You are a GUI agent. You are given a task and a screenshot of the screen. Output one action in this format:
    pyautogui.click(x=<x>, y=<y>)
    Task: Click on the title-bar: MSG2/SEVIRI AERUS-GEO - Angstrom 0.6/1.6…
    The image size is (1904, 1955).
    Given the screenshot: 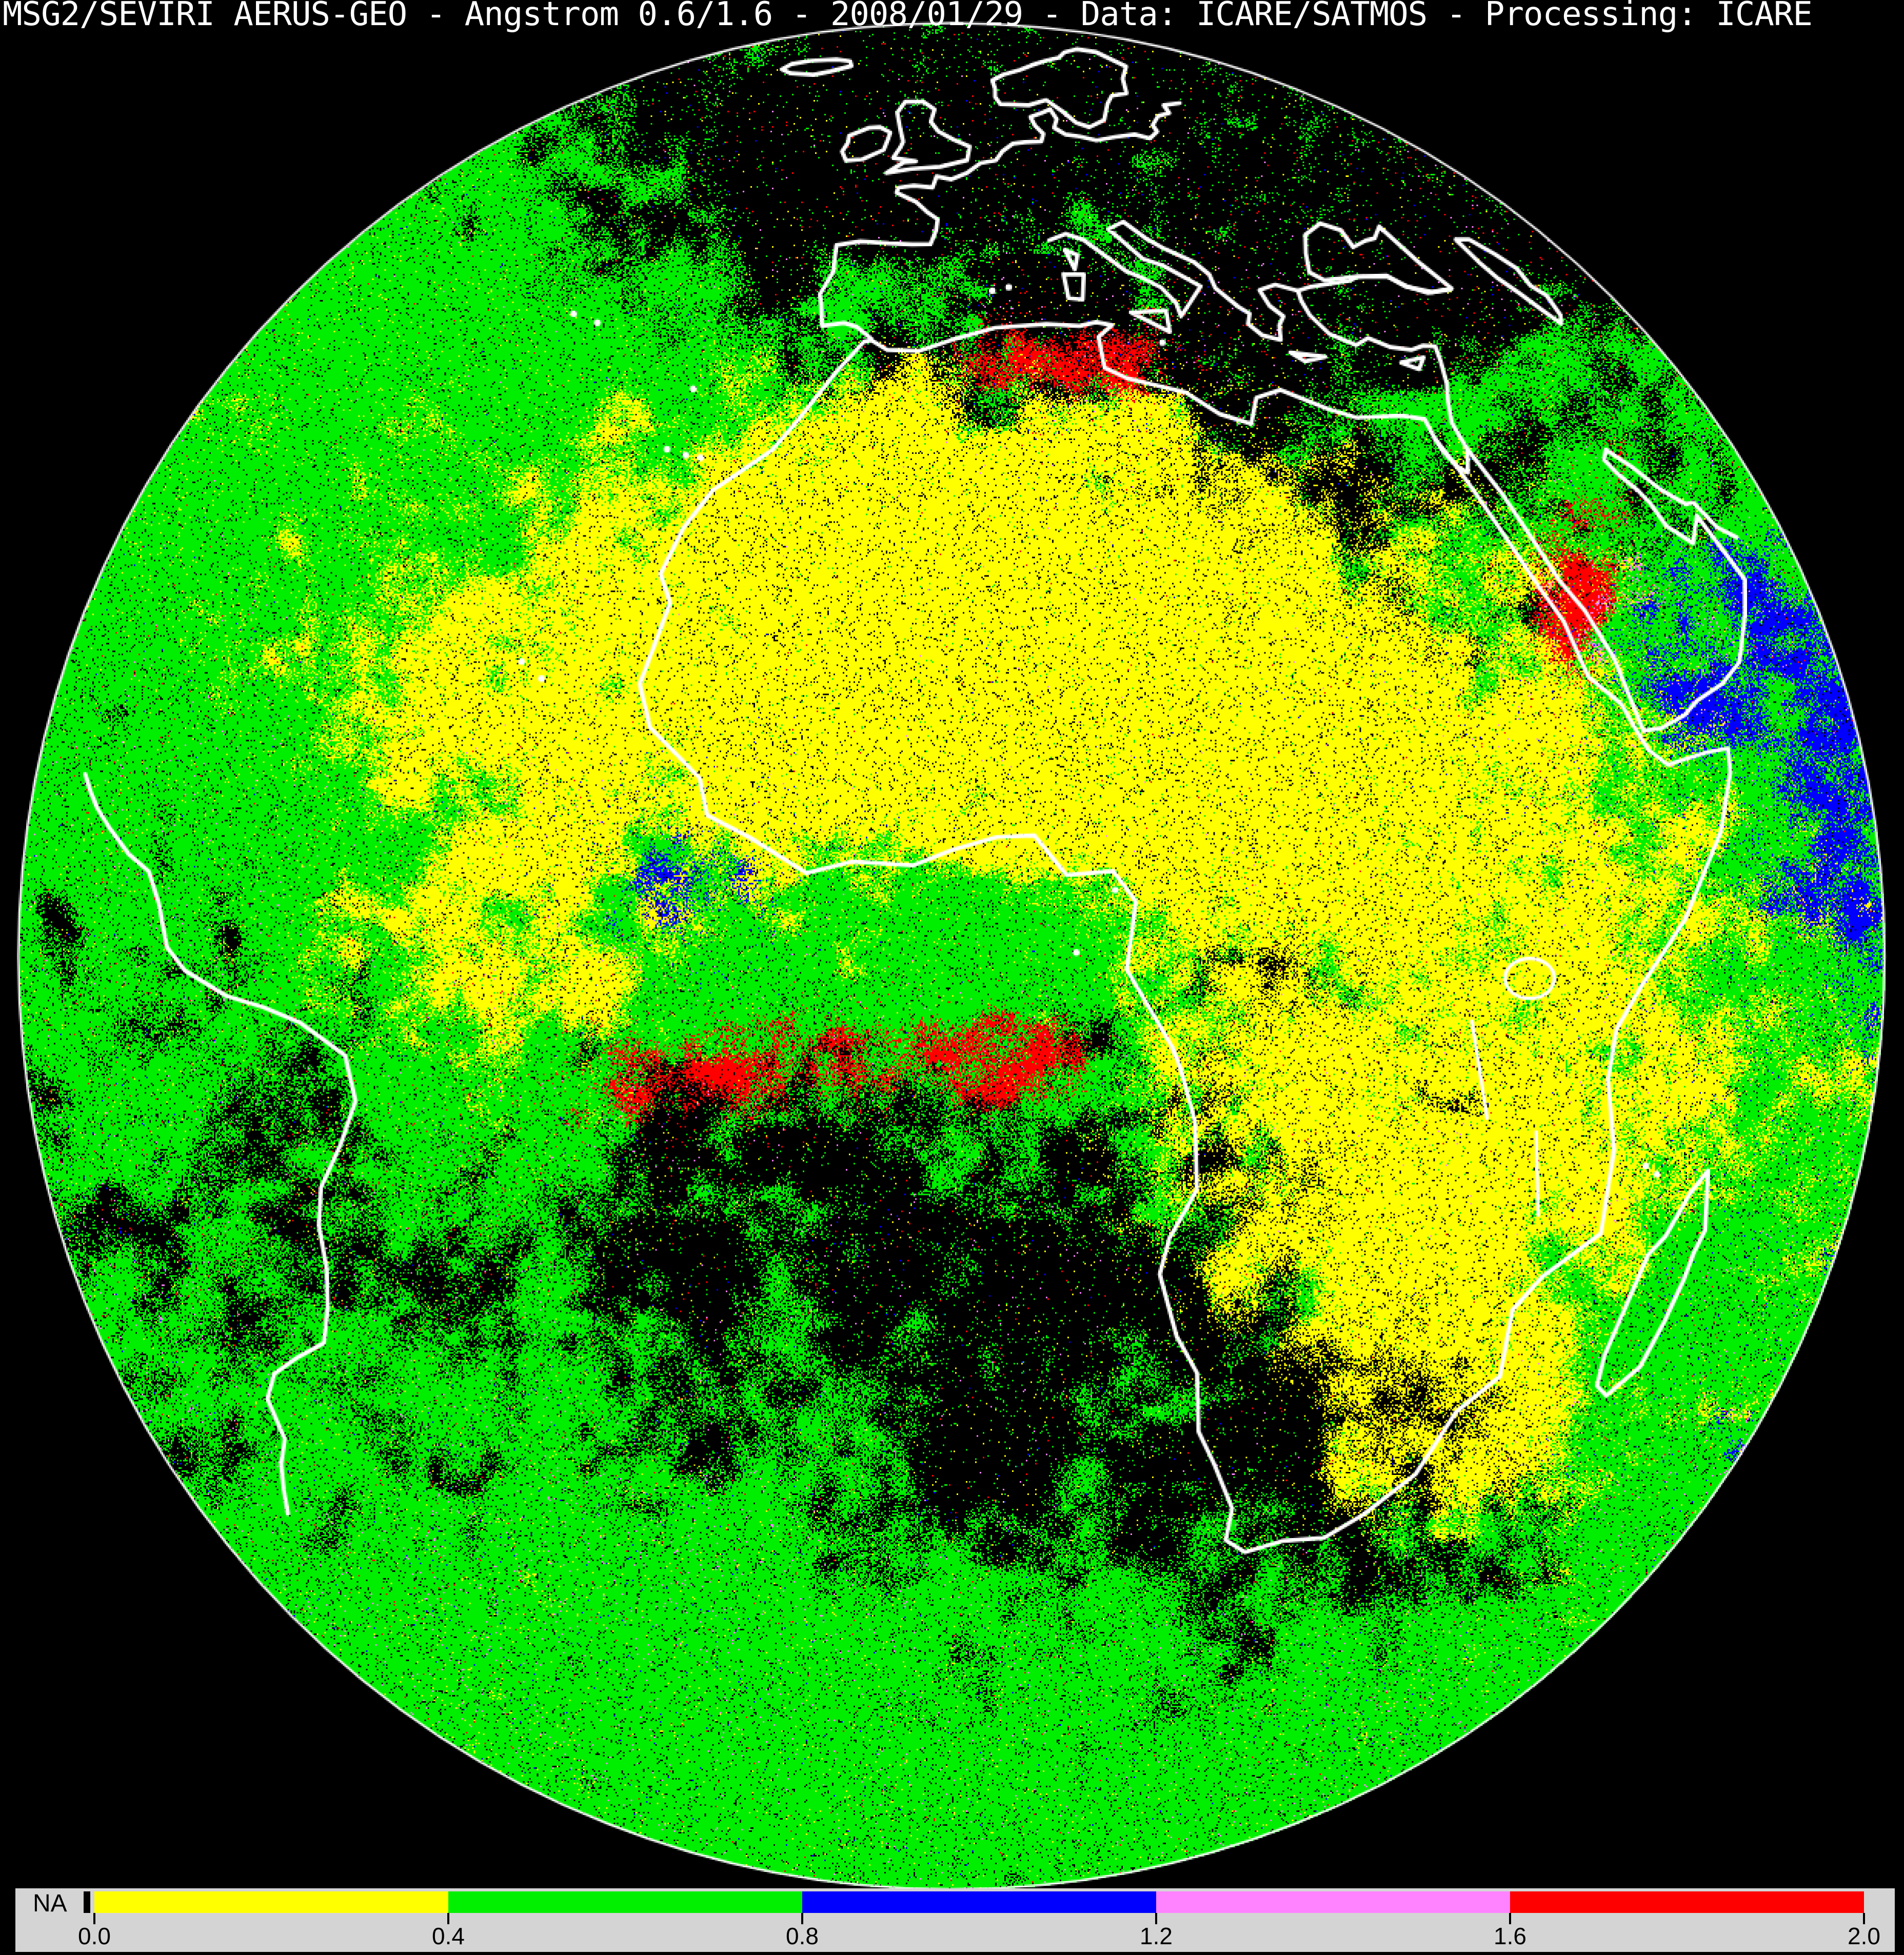 What is the action you would take?
    pyautogui.click(x=952, y=16)
    